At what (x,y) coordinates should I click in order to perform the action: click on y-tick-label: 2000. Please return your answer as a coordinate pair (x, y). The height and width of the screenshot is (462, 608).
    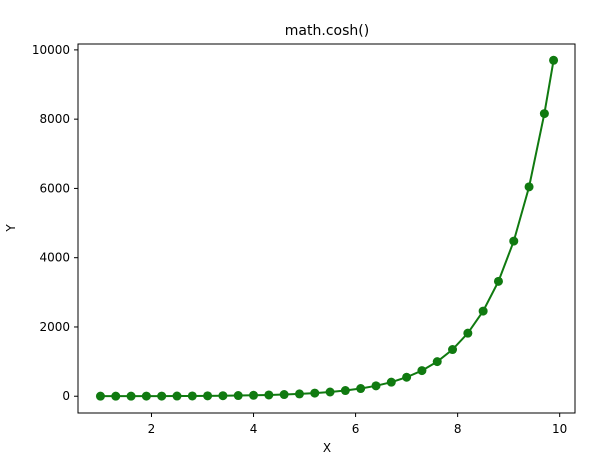
    Looking at the image, I should click on (54, 327).